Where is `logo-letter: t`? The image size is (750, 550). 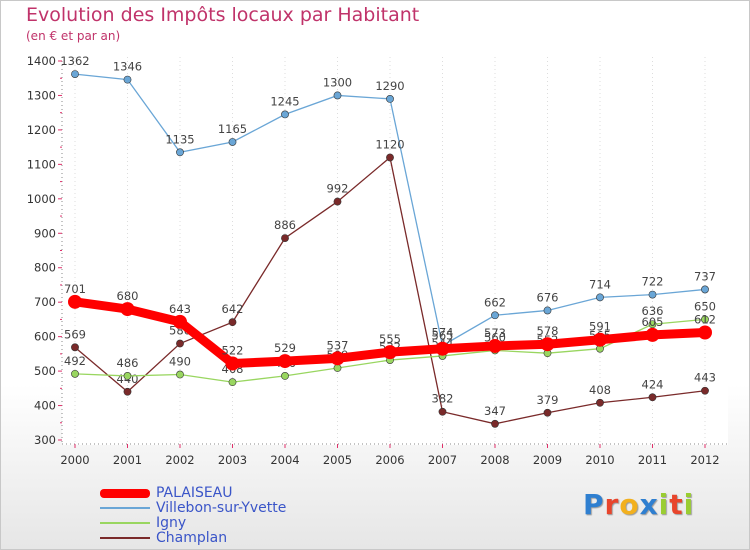 logo-letter: t is located at coordinates (676, 504).